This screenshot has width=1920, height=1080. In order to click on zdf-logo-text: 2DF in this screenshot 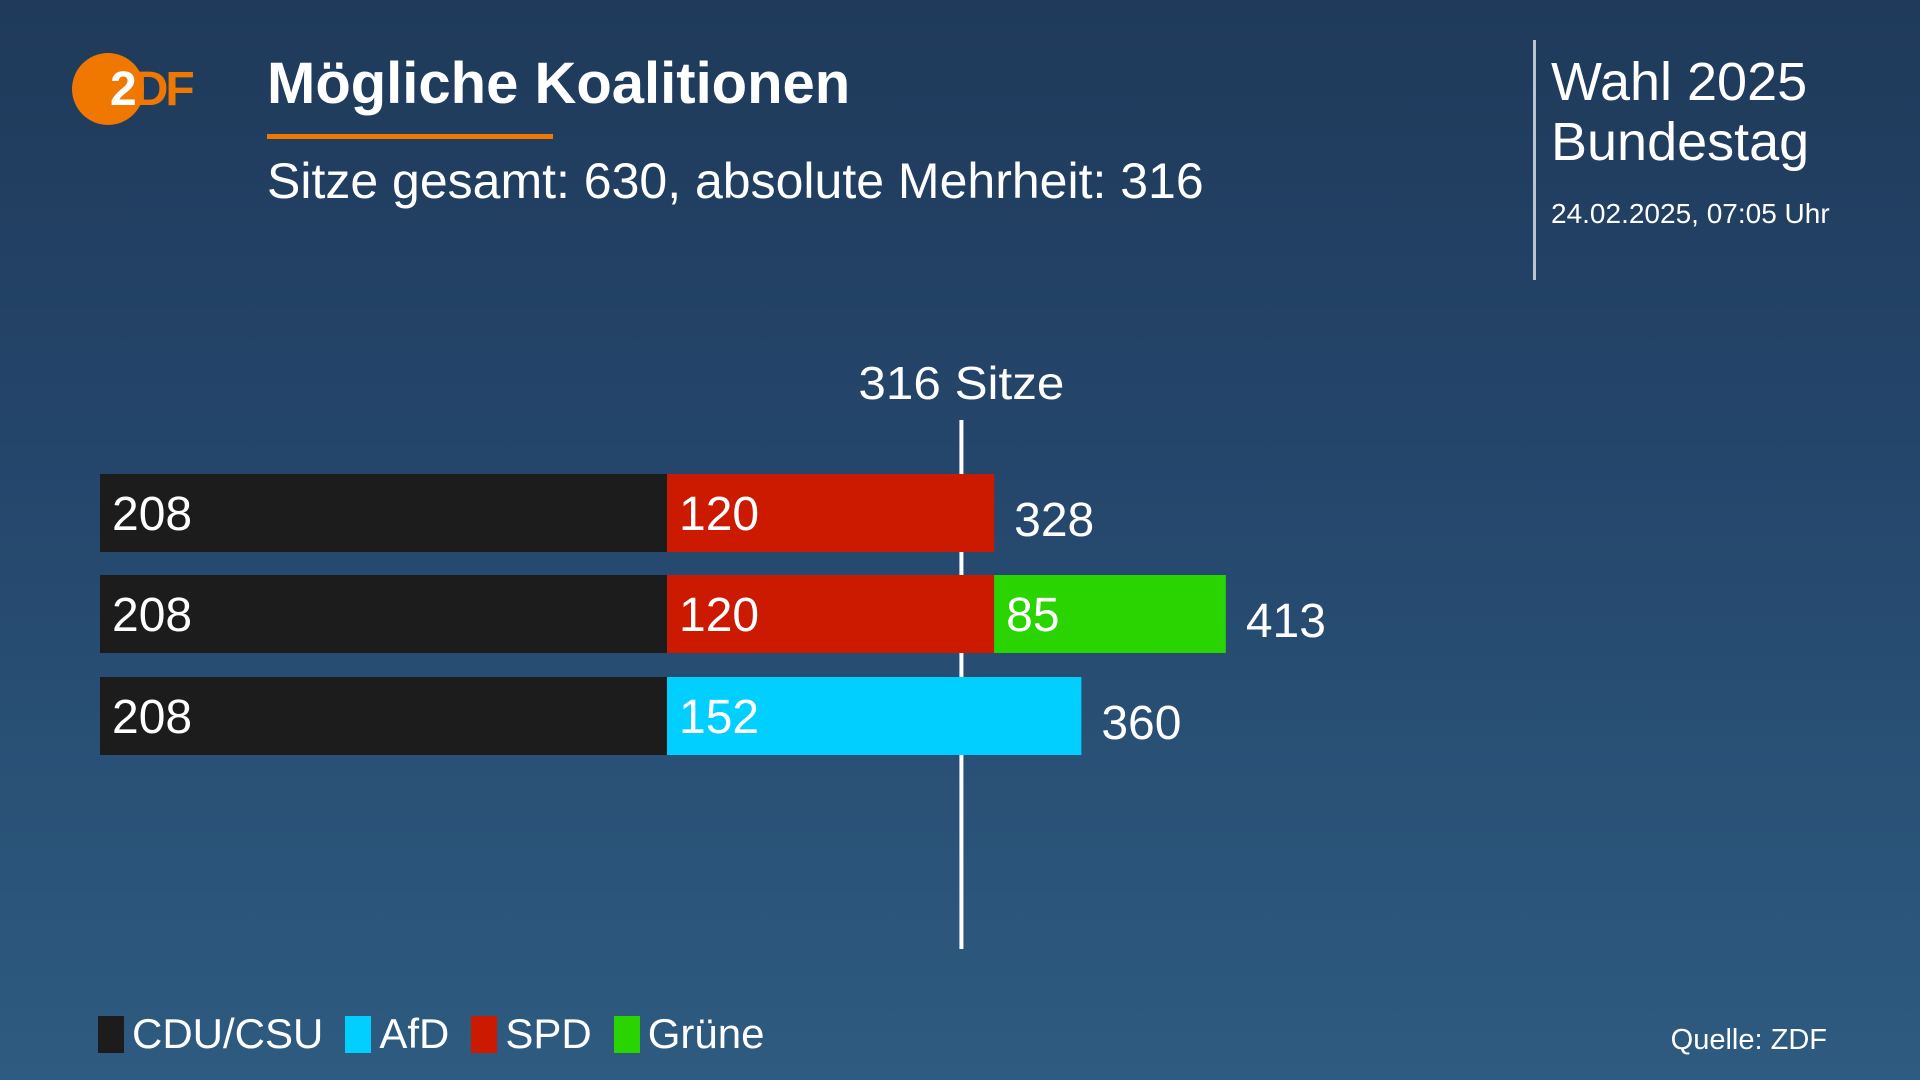, I will do `click(152, 89)`.